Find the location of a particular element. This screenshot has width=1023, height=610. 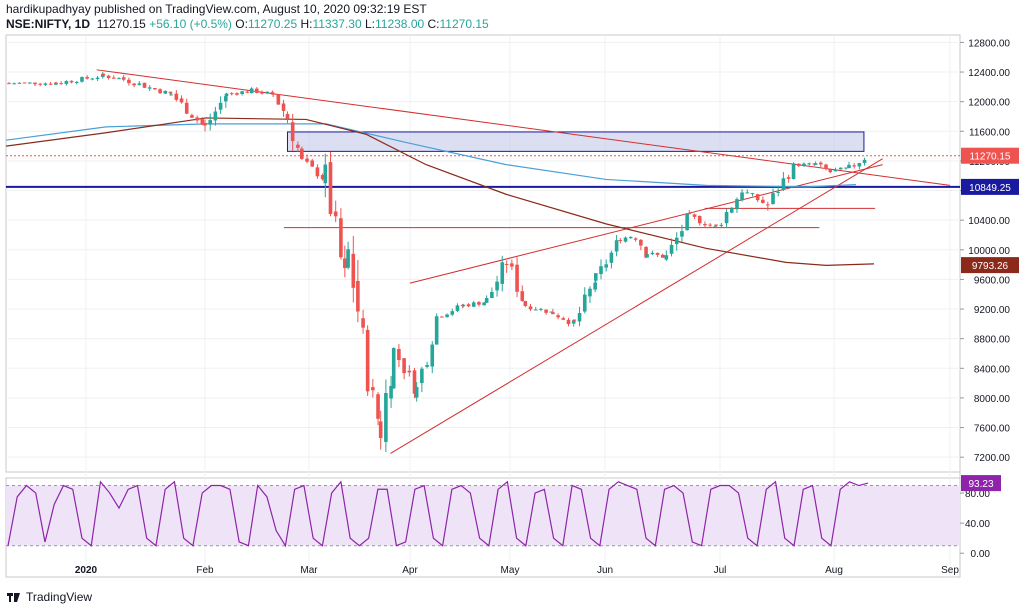

x-tick-label: Sep is located at coordinates (950, 570).